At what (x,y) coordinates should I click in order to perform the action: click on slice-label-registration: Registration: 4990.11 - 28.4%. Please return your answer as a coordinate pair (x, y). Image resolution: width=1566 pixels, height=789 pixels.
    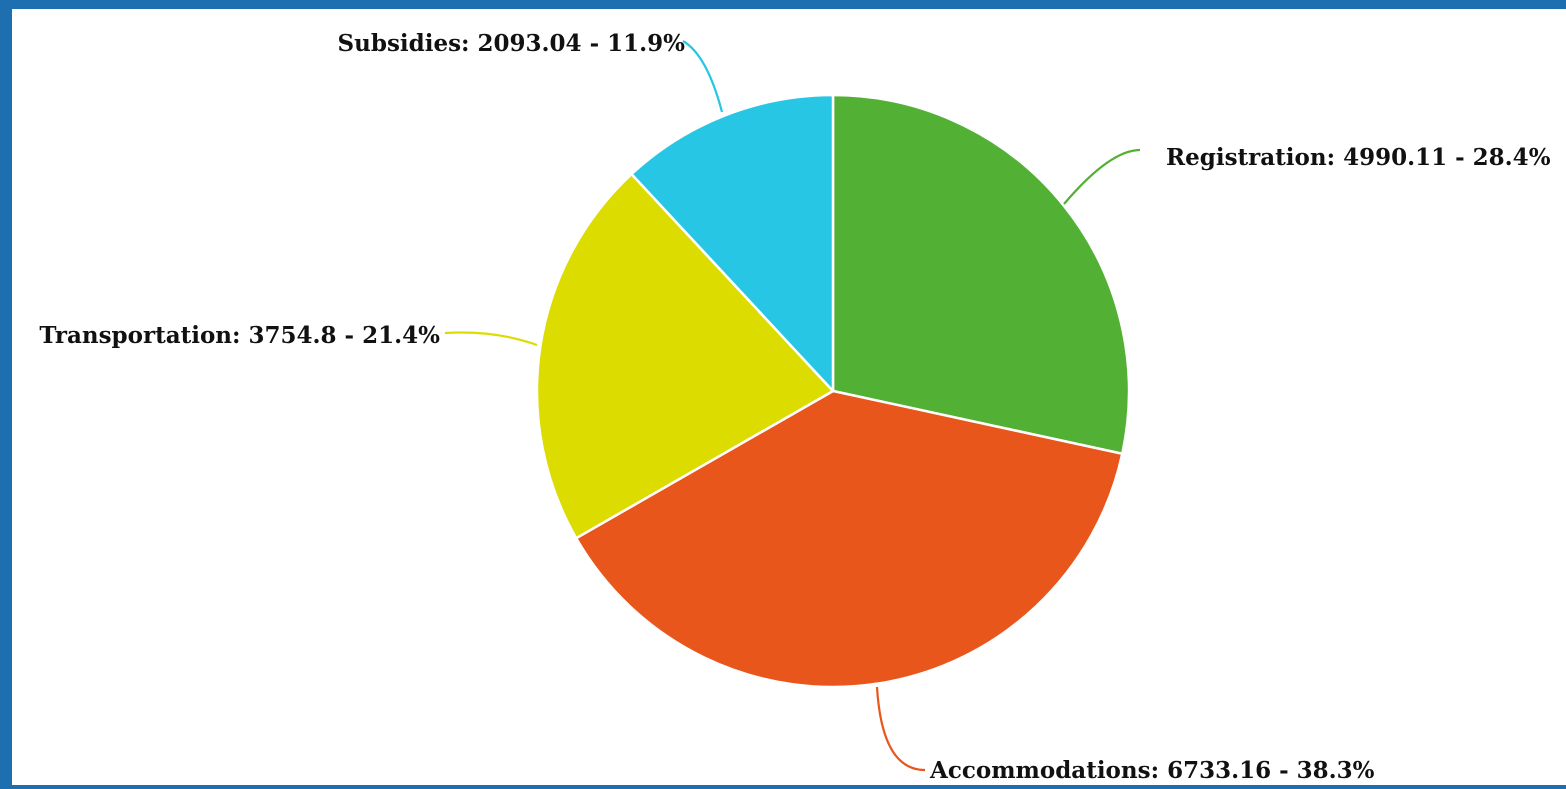
    Looking at the image, I should click on (1358, 157).